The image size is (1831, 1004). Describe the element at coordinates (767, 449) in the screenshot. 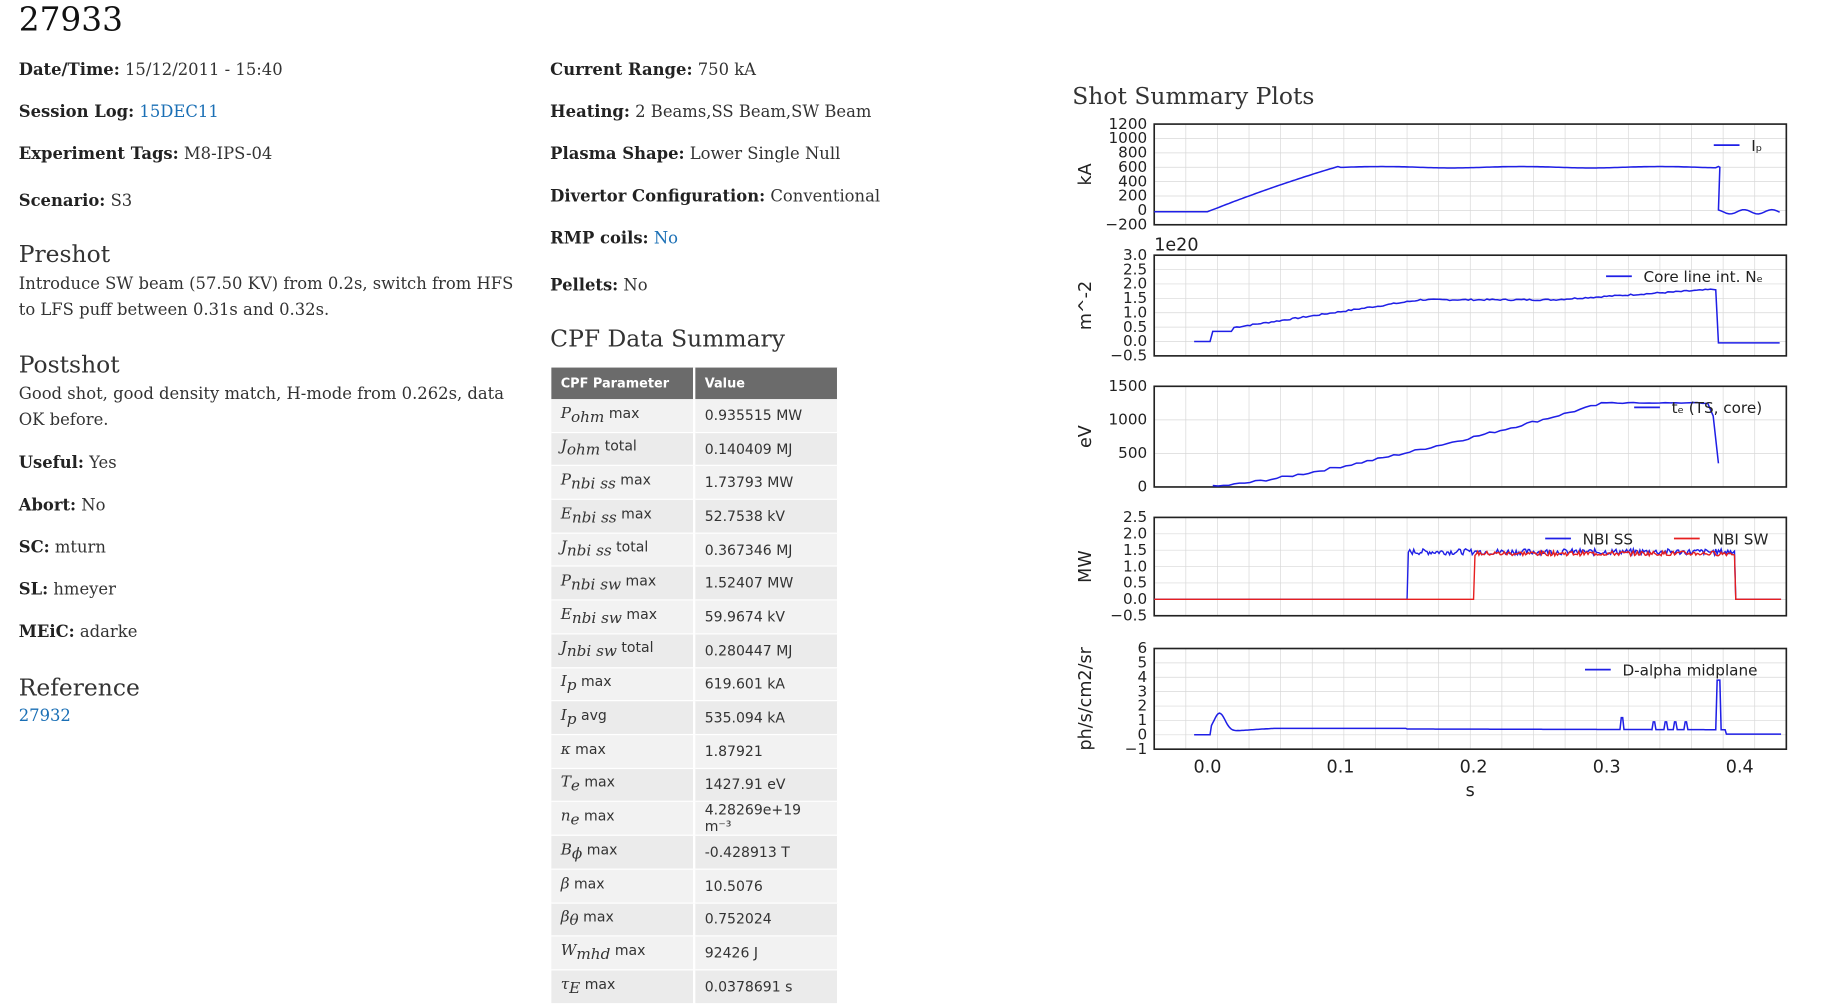

I see `cpf-value-cell: 0.140409 MJ` at that location.